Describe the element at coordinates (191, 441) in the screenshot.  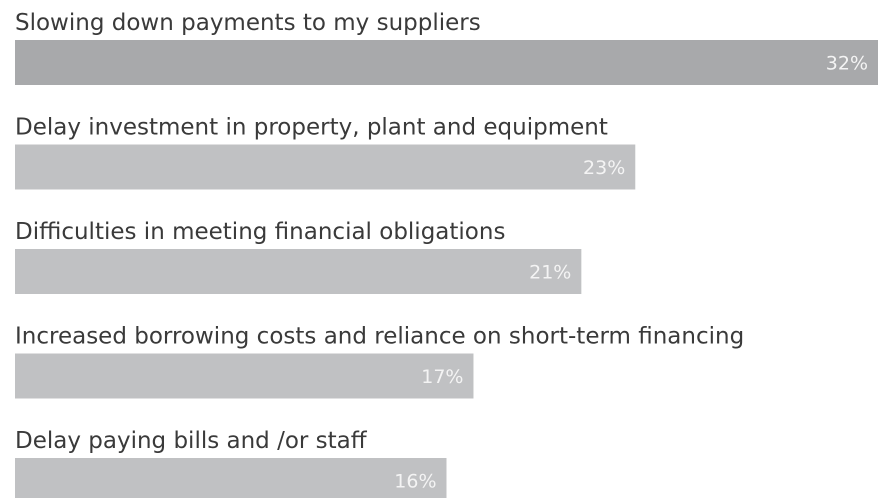
I see `category-label: Delay paying bills and /or staff` at that location.